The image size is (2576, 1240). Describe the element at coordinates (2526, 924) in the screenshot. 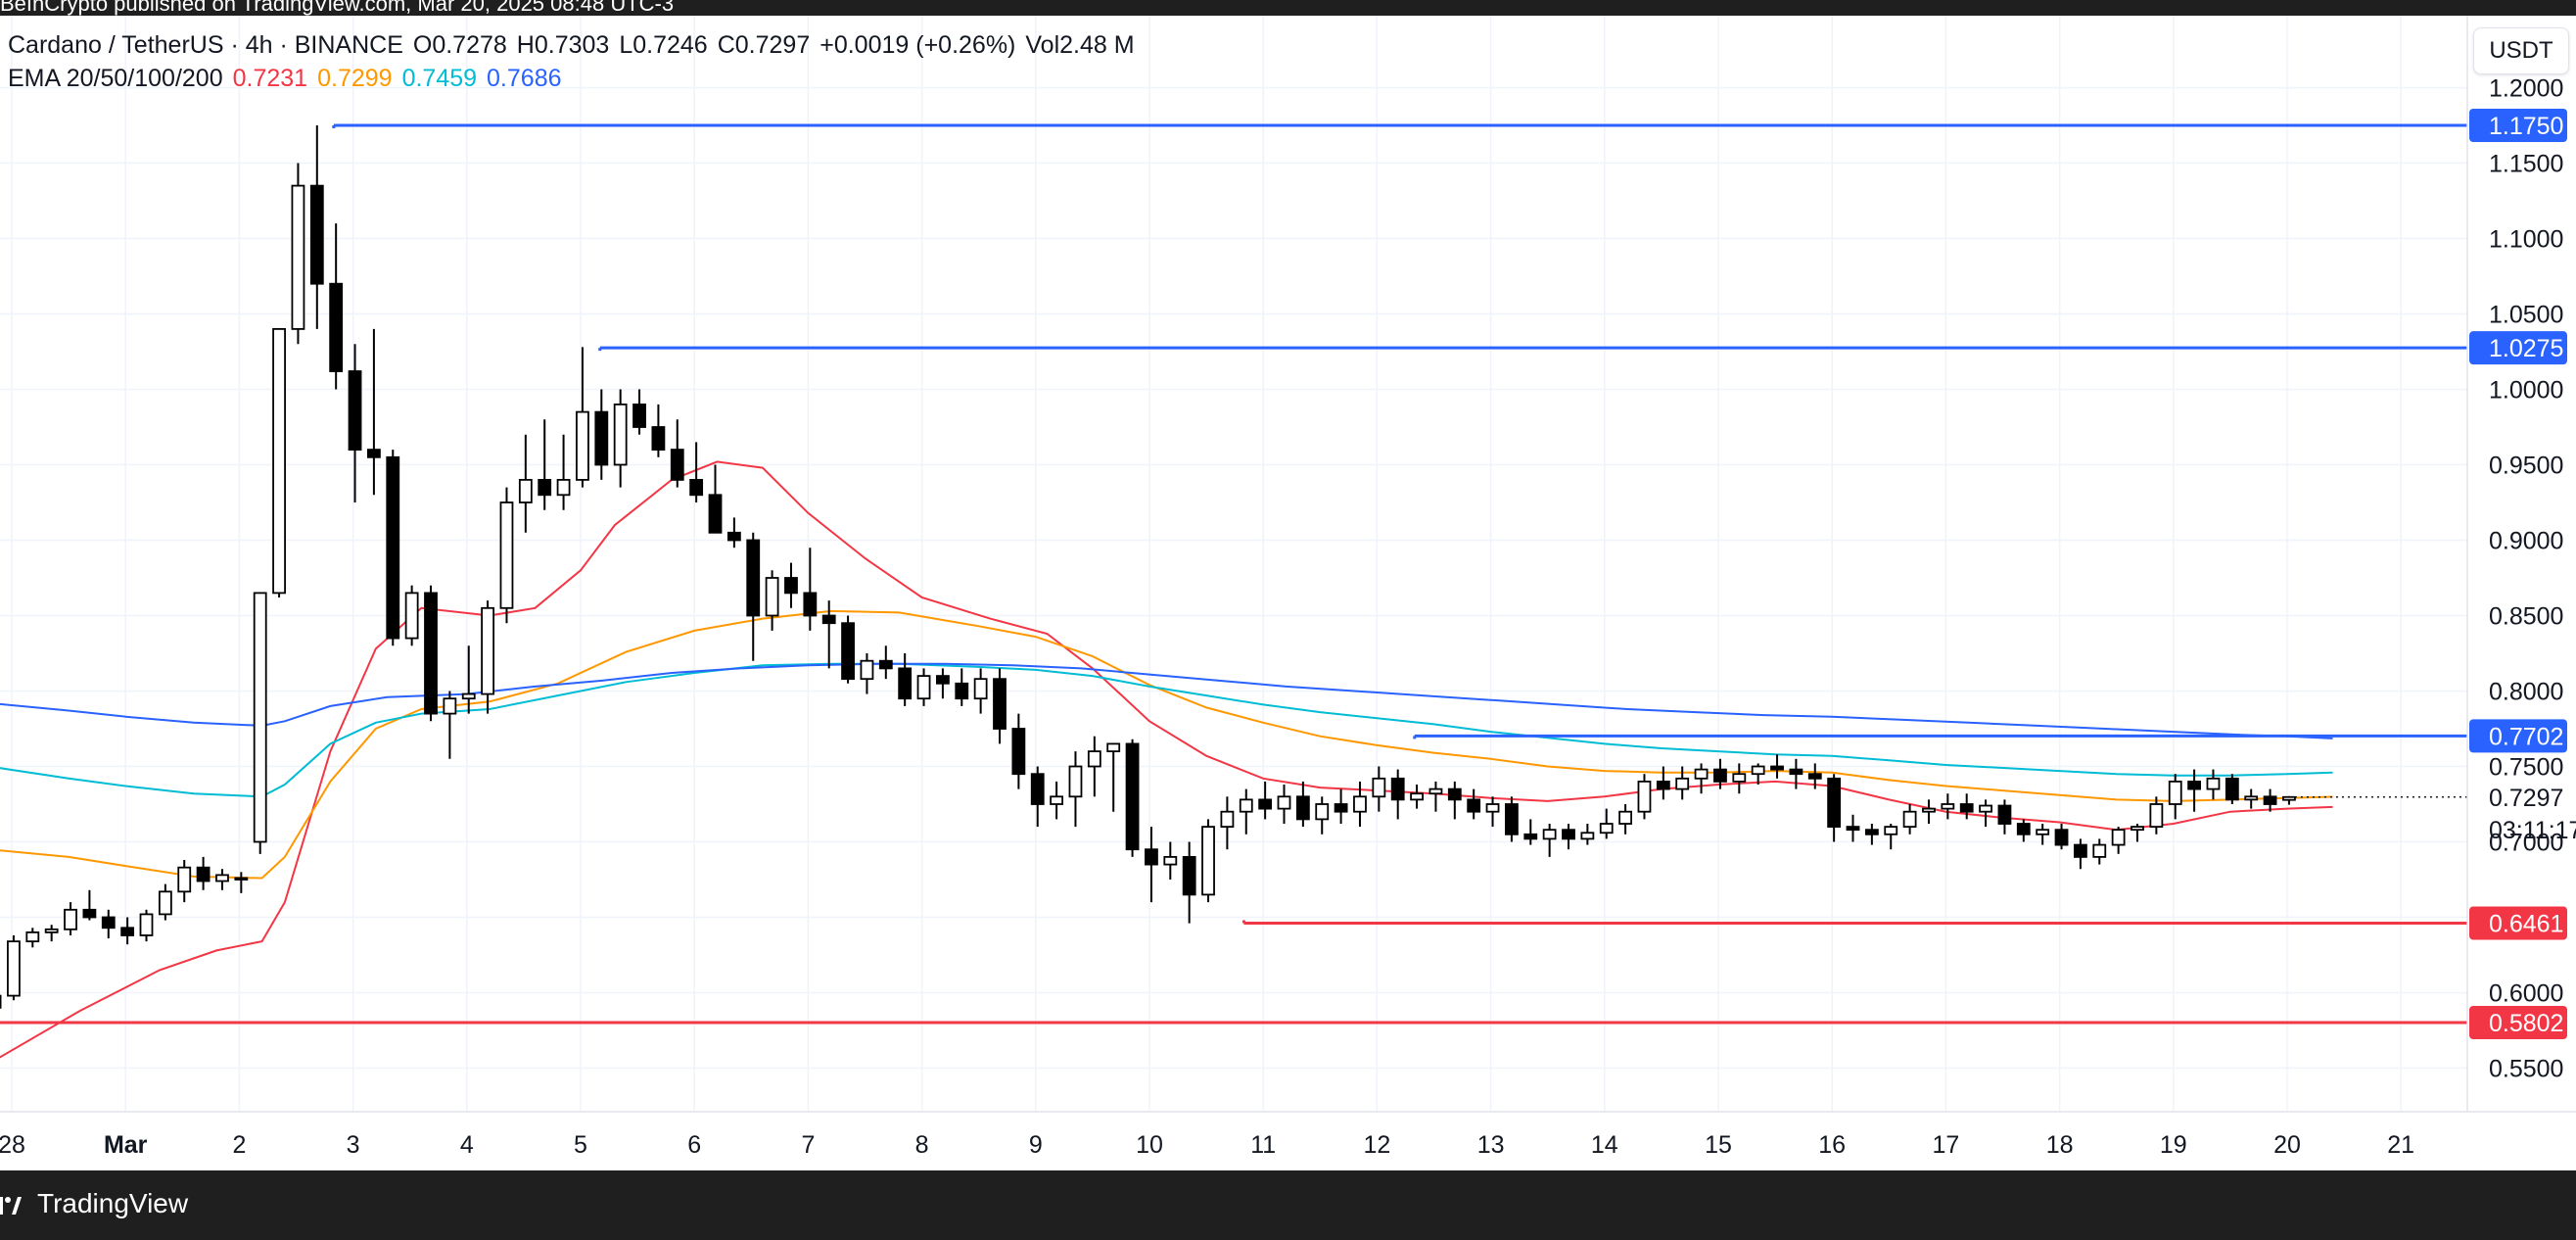

I see `level-price-tag-label: 0.6461` at that location.